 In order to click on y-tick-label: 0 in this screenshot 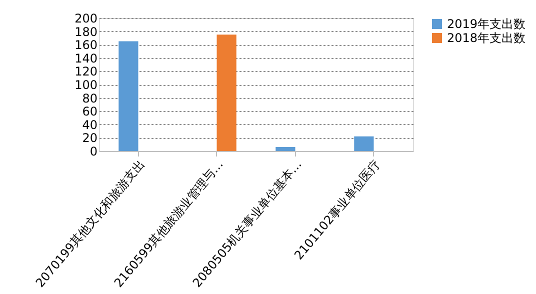, I will do `click(94, 151)`.